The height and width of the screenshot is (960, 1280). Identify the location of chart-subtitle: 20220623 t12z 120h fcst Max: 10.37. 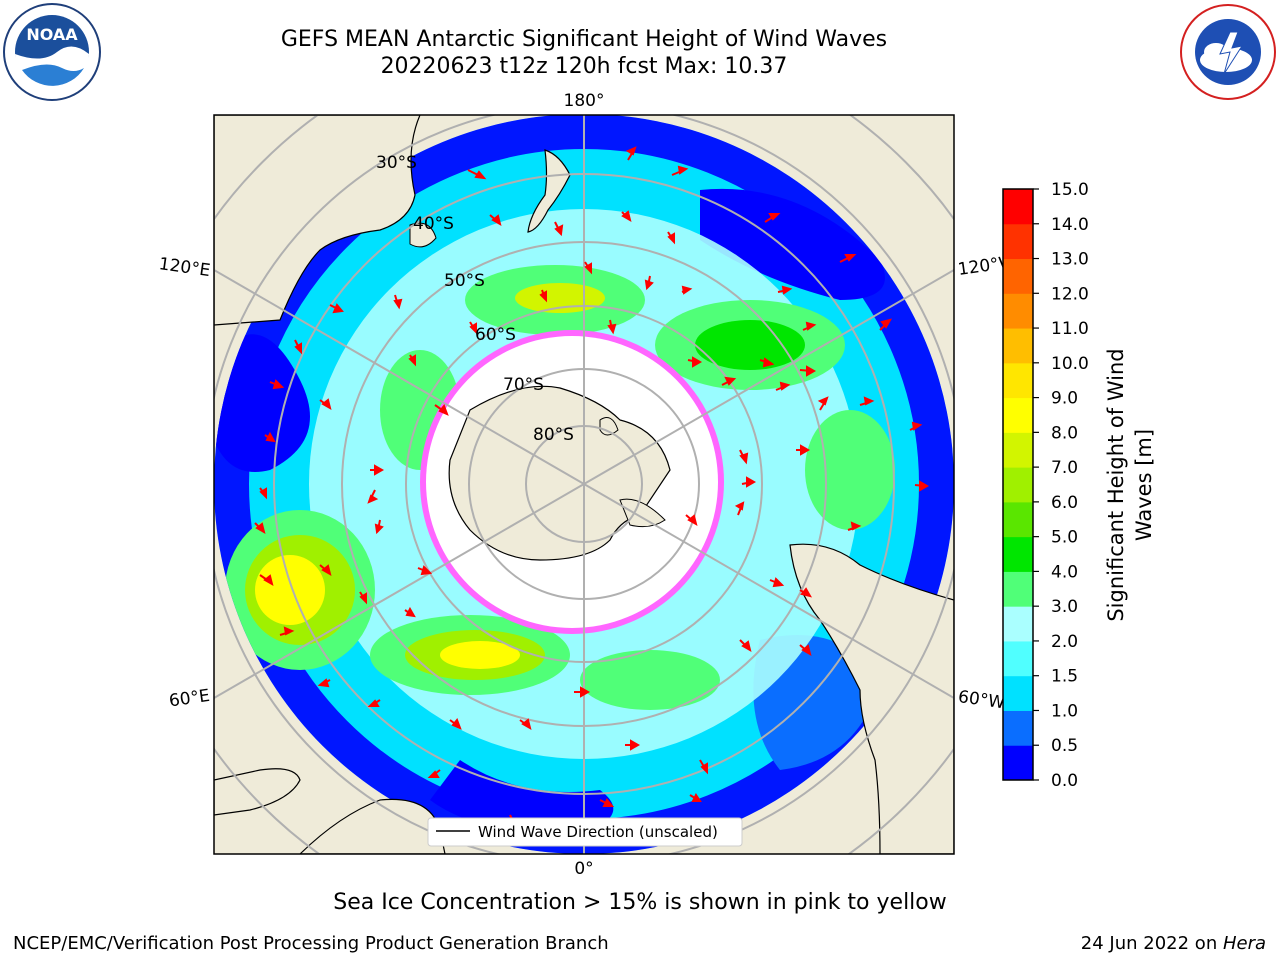
(584, 66).